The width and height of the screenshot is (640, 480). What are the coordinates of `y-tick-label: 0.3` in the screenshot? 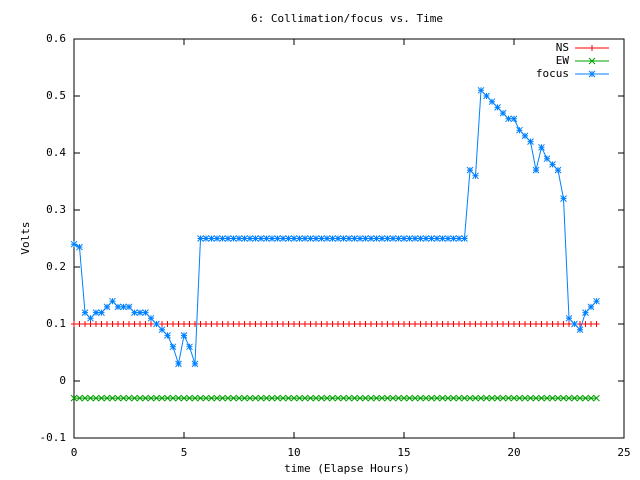 It's located at (56, 209).